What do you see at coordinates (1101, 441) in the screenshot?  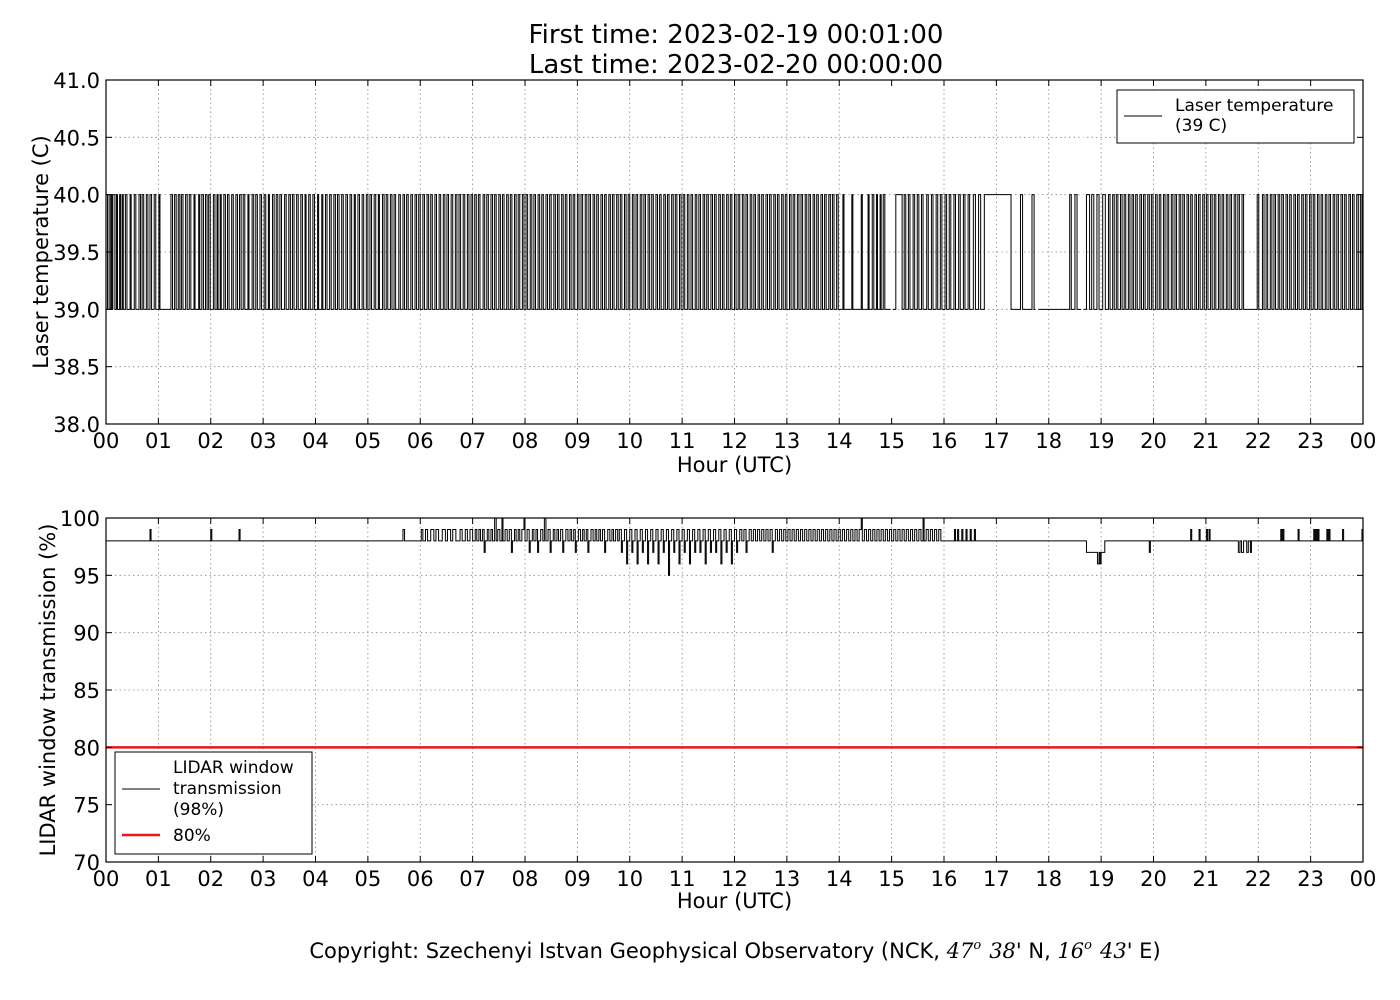 I see `top-xtick-label: 19` at bounding box center [1101, 441].